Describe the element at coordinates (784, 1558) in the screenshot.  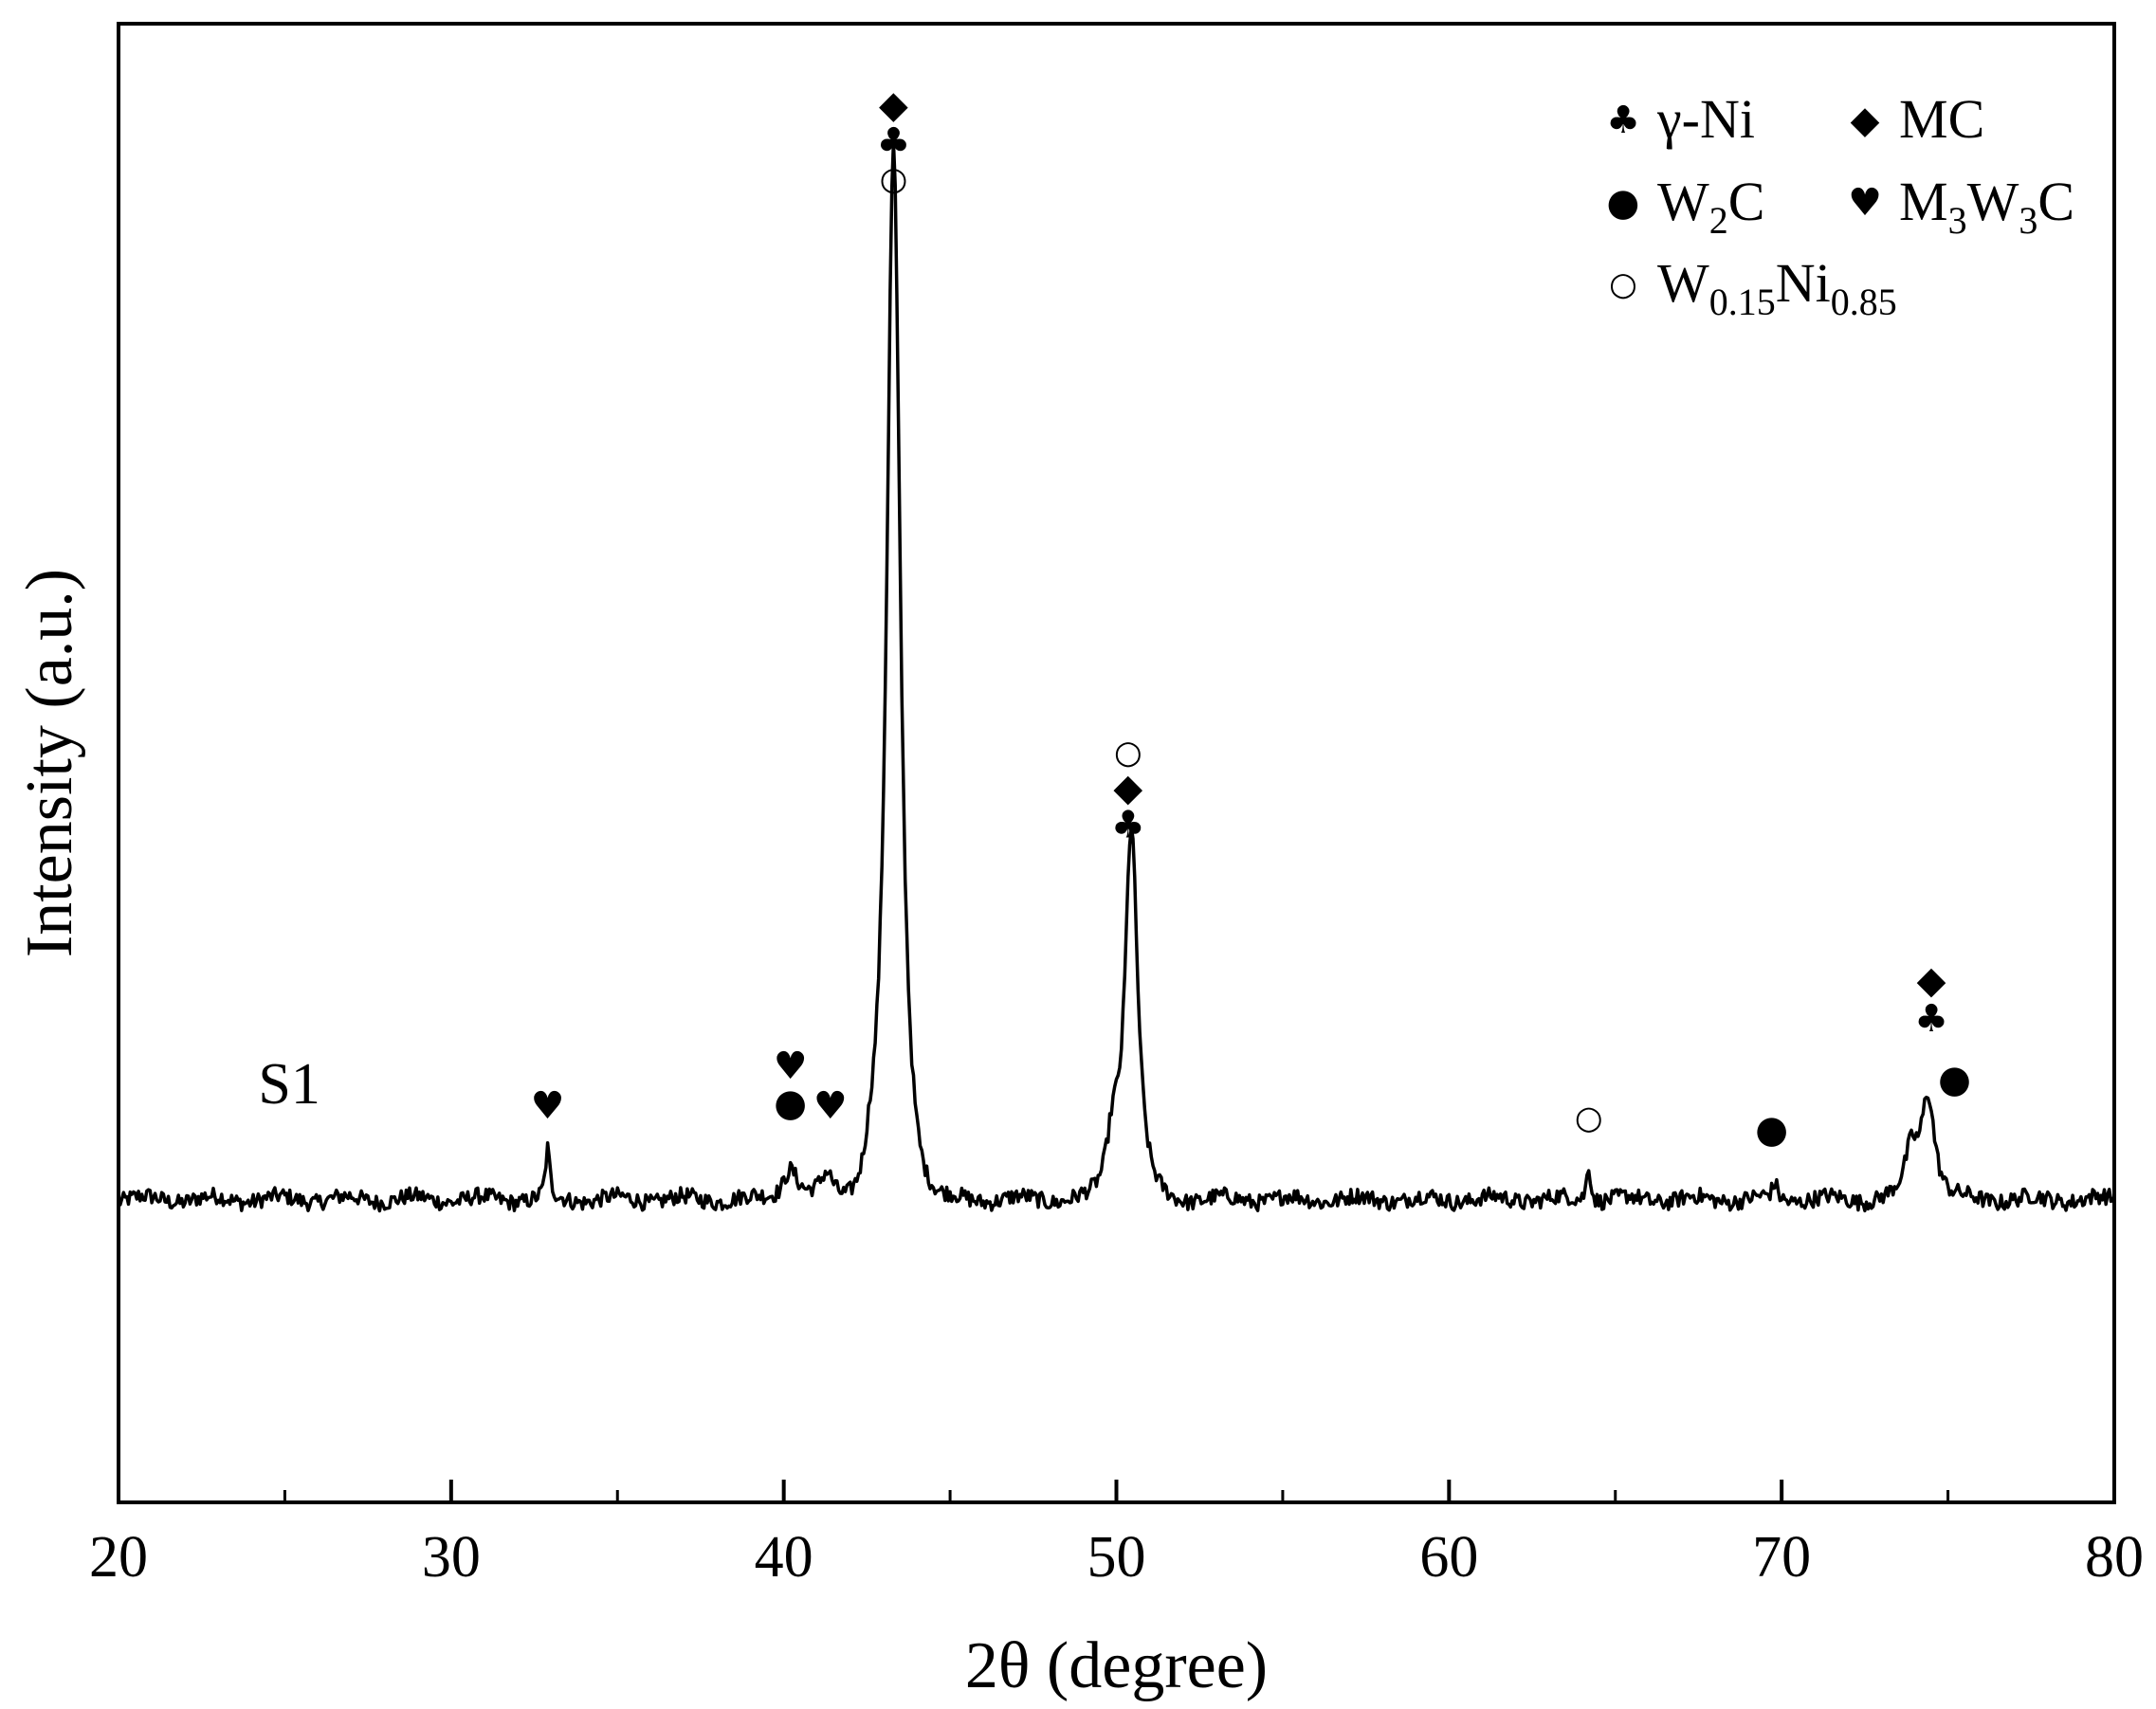
I see `x-tick-label-40: 40` at that location.